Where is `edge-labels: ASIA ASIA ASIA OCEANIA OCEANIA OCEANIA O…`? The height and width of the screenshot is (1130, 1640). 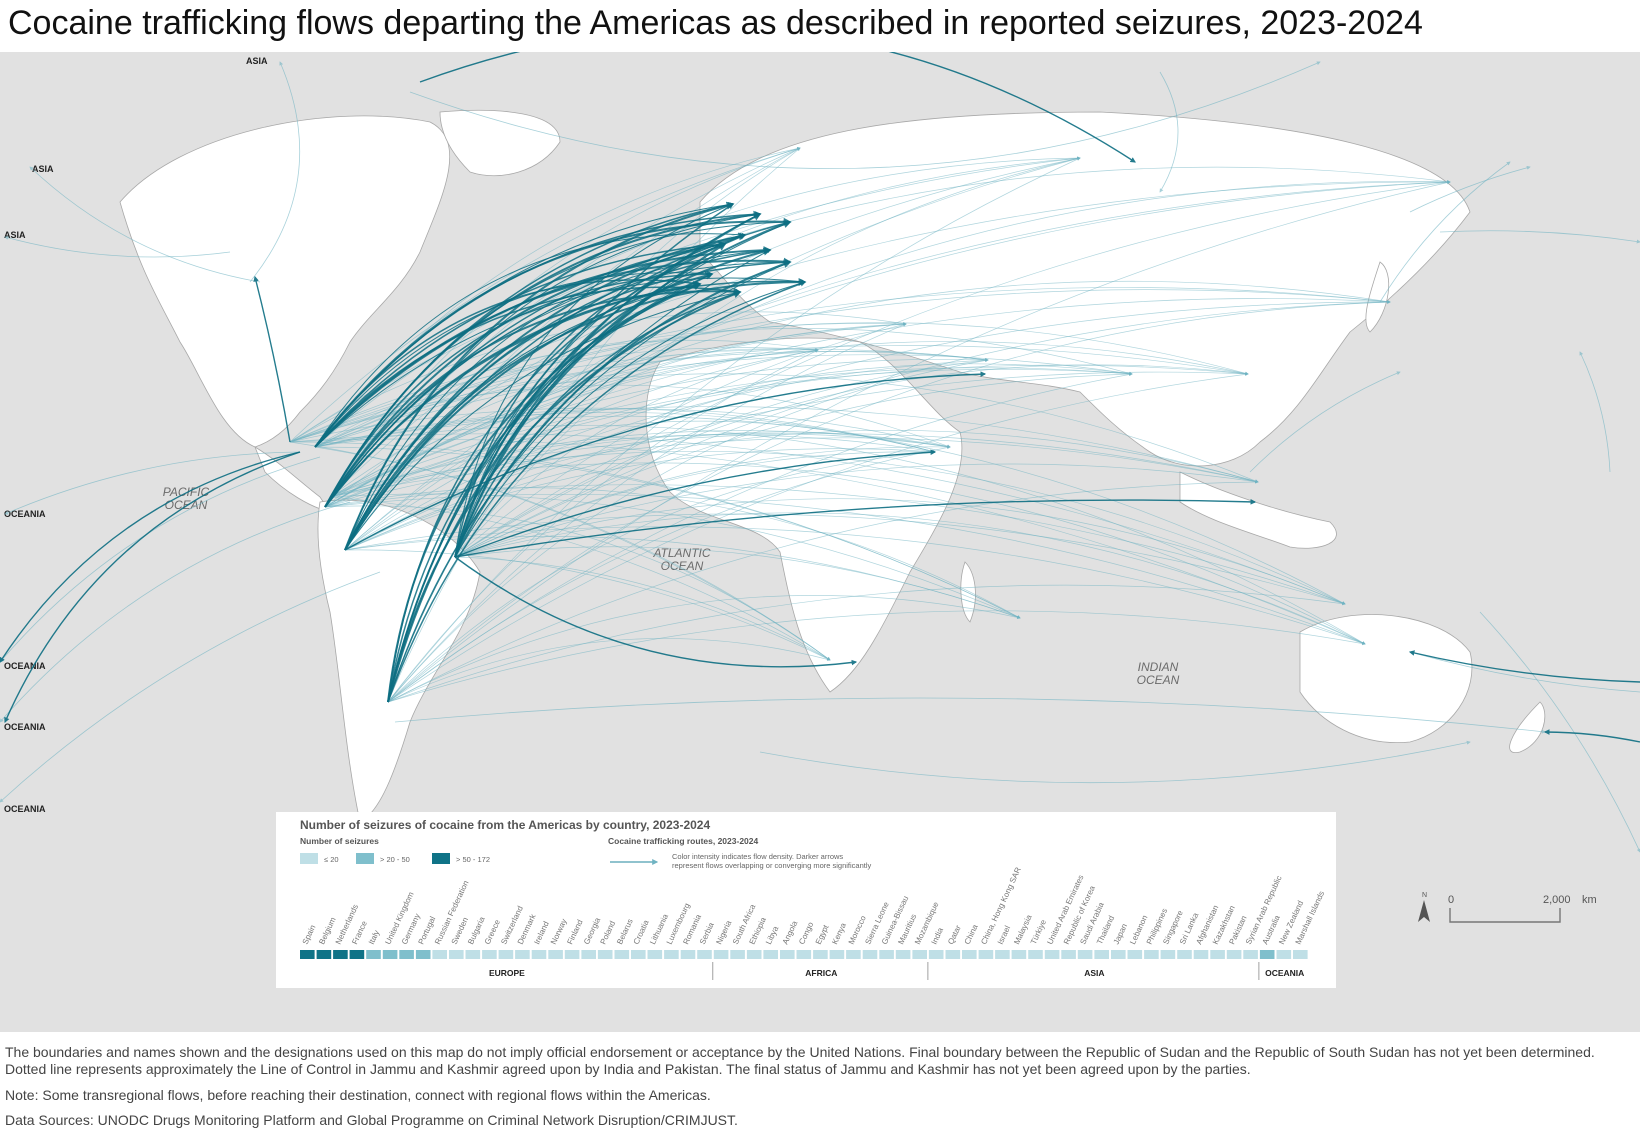 edge-labels: ASIA ASIA ASIA OCEANIA OCEANIA OCEANIA O… is located at coordinates (136, 435).